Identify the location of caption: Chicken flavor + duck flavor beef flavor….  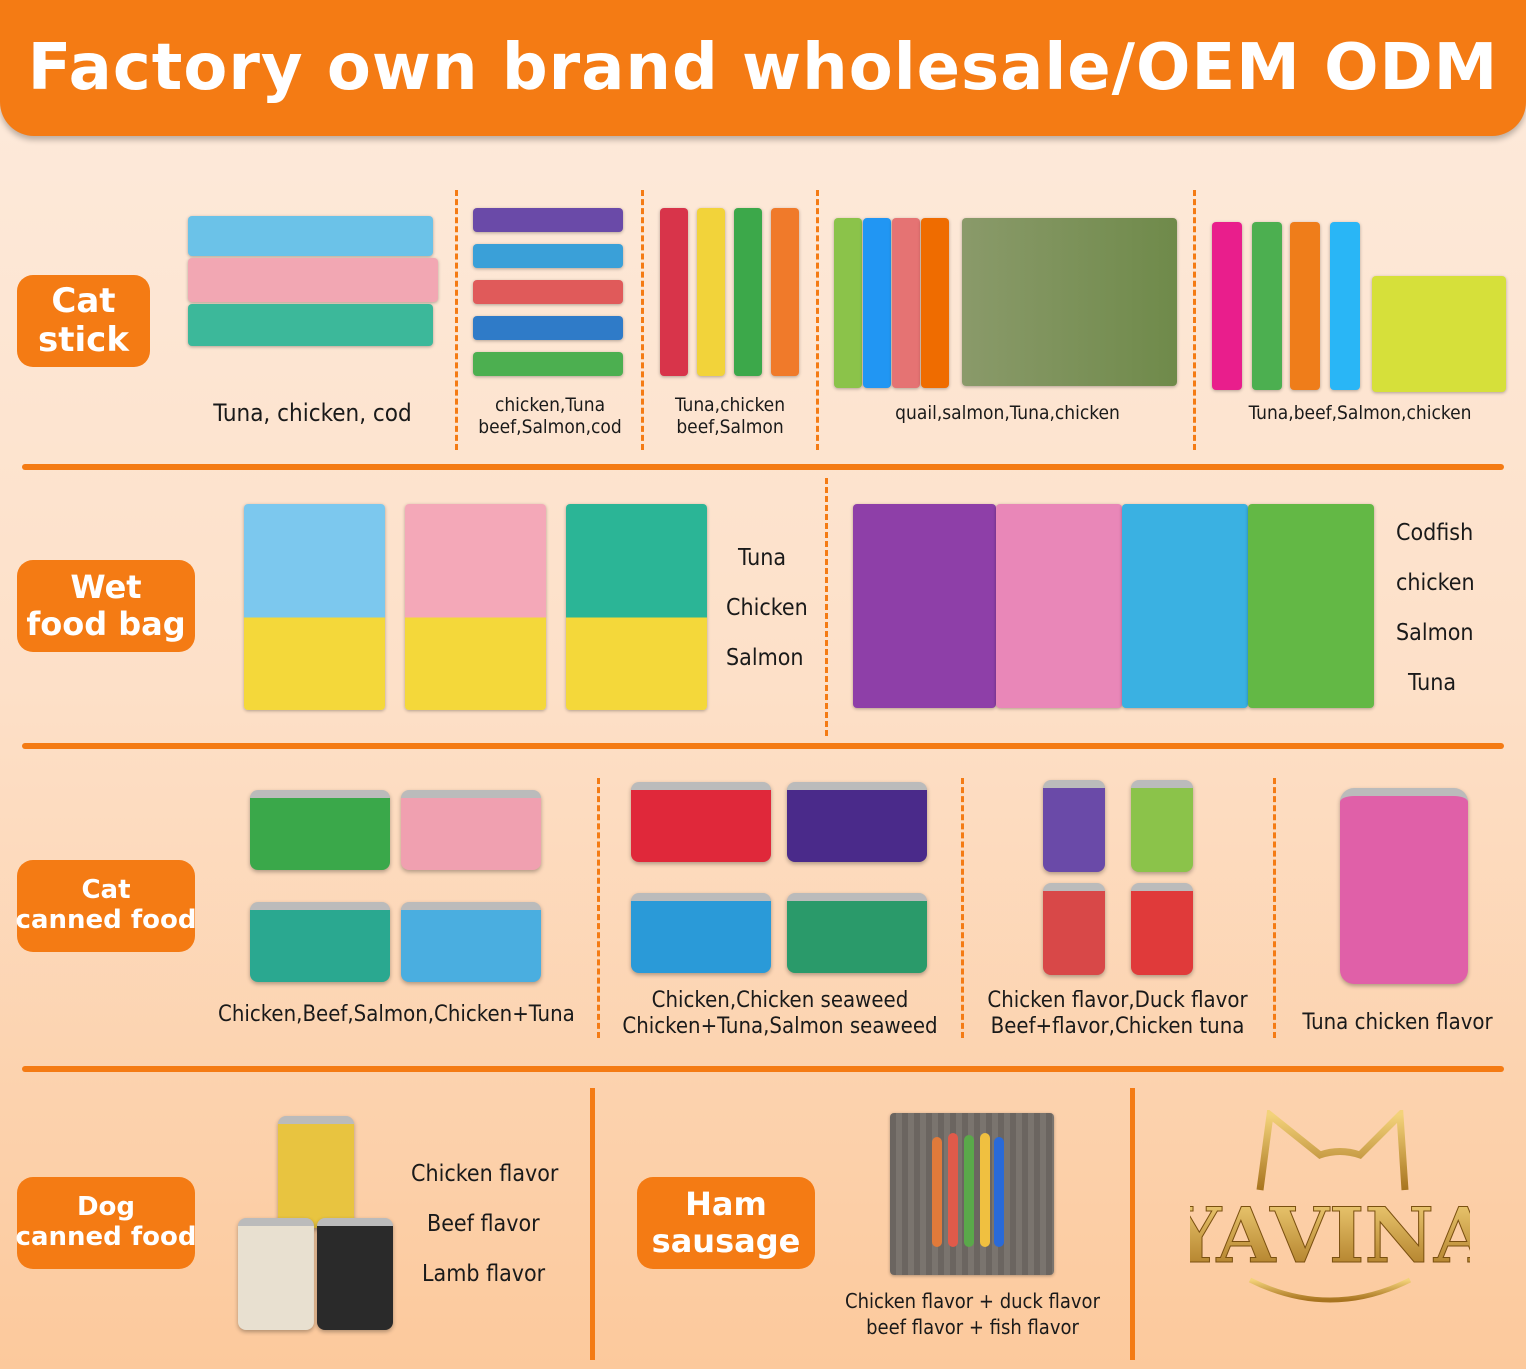
(972, 1314).